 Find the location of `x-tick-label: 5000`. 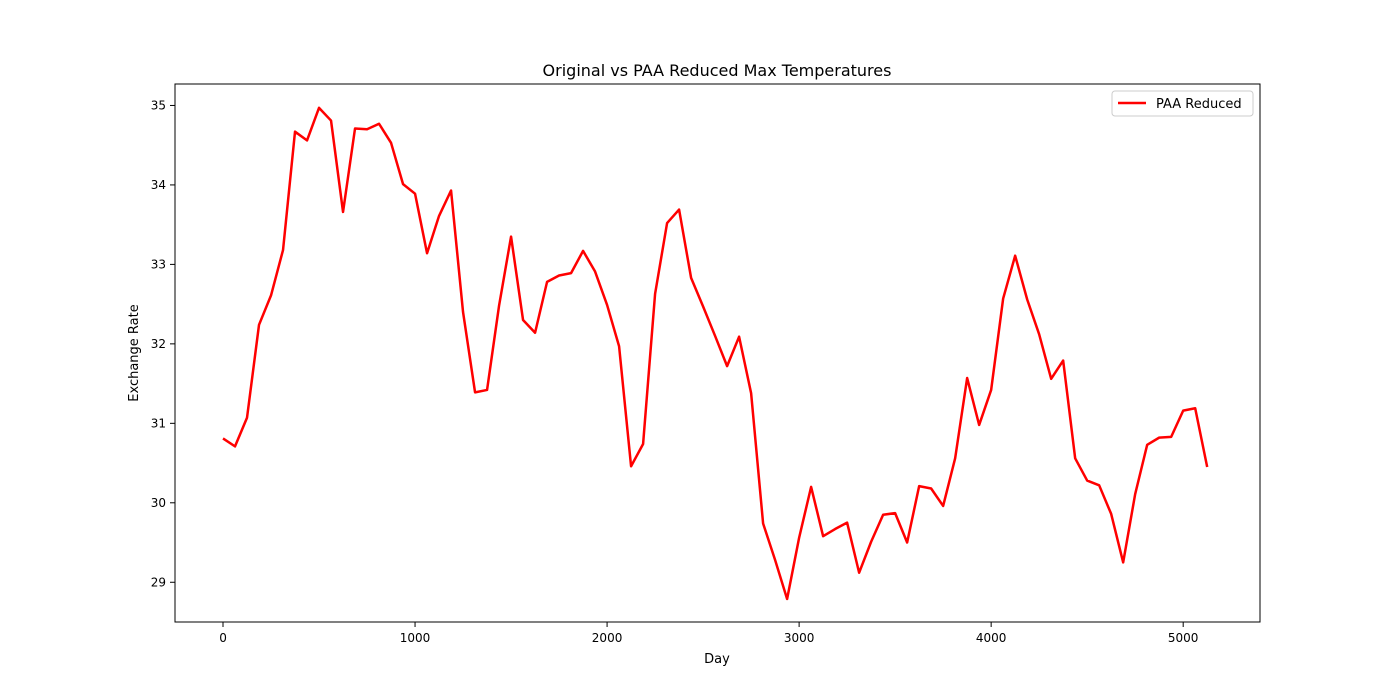

x-tick-label: 5000 is located at coordinates (1183, 638).